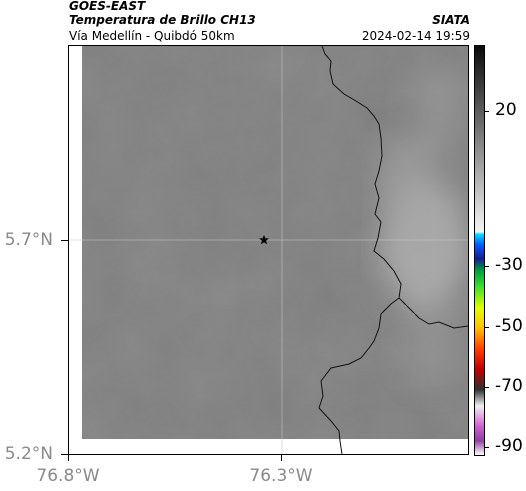 This screenshot has width=526, height=491. What do you see at coordinates (359, 375) in the screenshot?
I see `department-border-south` at bounding box center [359, 375].